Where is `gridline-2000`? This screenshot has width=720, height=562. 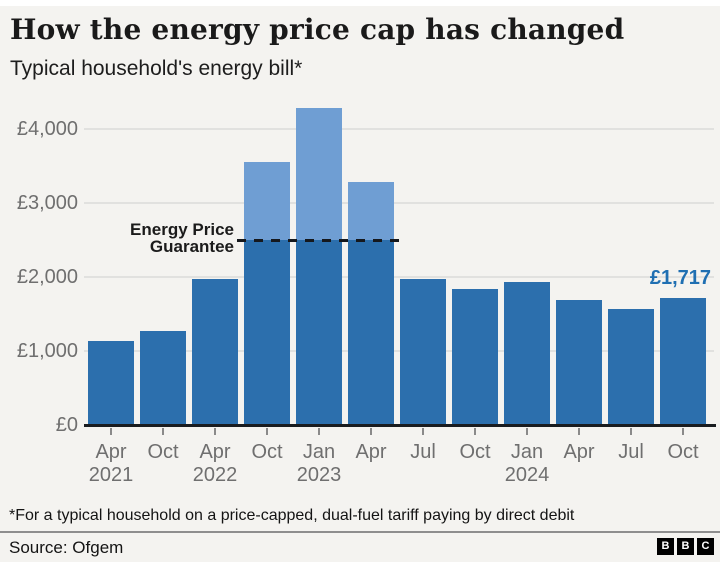
gridline-2000 is located at coordinates (399, 277).